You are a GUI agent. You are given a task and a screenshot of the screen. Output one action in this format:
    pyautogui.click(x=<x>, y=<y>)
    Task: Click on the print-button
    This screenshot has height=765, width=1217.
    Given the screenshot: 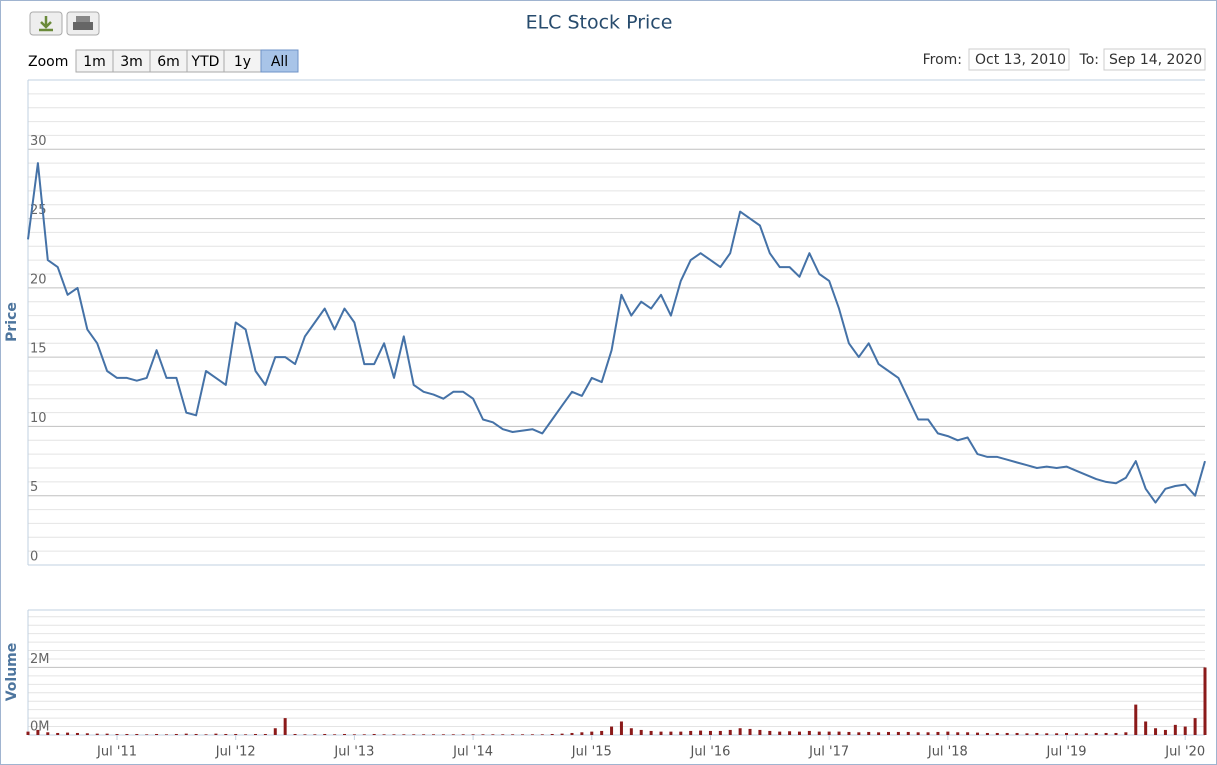 What is the action you would take?
    pyautogui.click(x=83, y=23)
    